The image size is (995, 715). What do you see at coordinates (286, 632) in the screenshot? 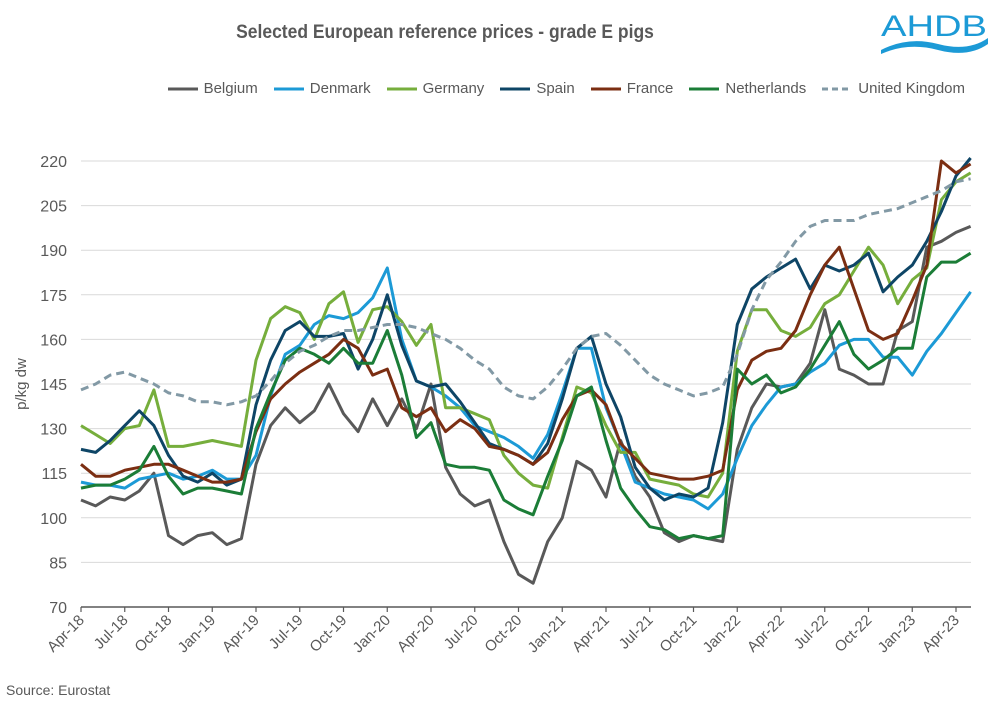
I see `x-tick-label: Jul-19` at bounding box center [286, 632].